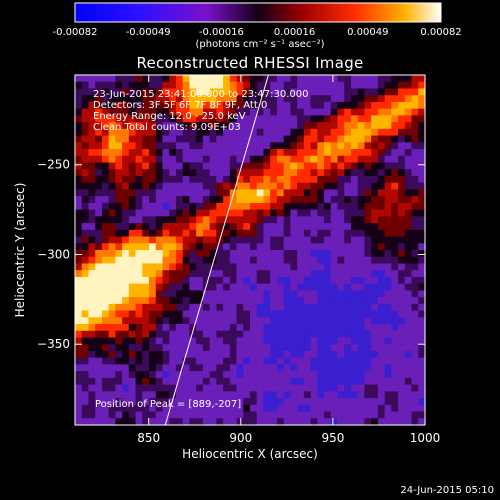 This screenshot has width=500, height=500. What do you see at coordinates (294, 32) in the screenshot?
I see `colorbar-tick-label: 0.00016` at bounding box center [294, 32].